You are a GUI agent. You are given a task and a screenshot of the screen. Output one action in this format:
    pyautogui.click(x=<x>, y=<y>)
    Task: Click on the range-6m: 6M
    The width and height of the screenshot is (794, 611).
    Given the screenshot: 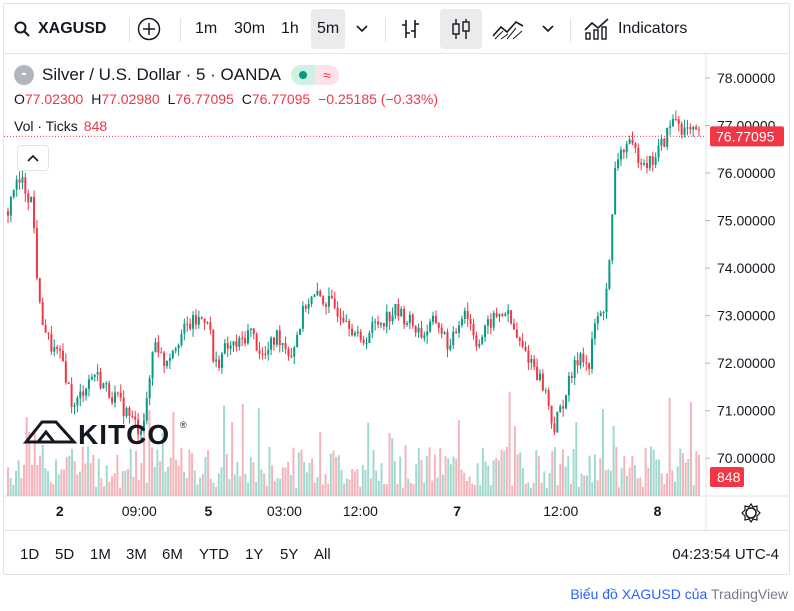 What is the action you would take?
    pyautogui.click(x=172, y=554)
    